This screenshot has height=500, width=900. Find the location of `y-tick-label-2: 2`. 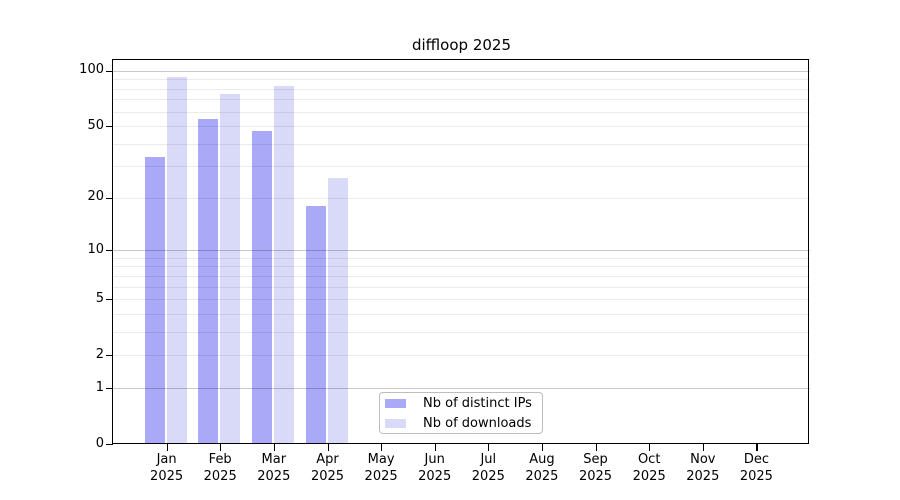

y-tick-label-2: 2 is located at coordinates (99, 354).